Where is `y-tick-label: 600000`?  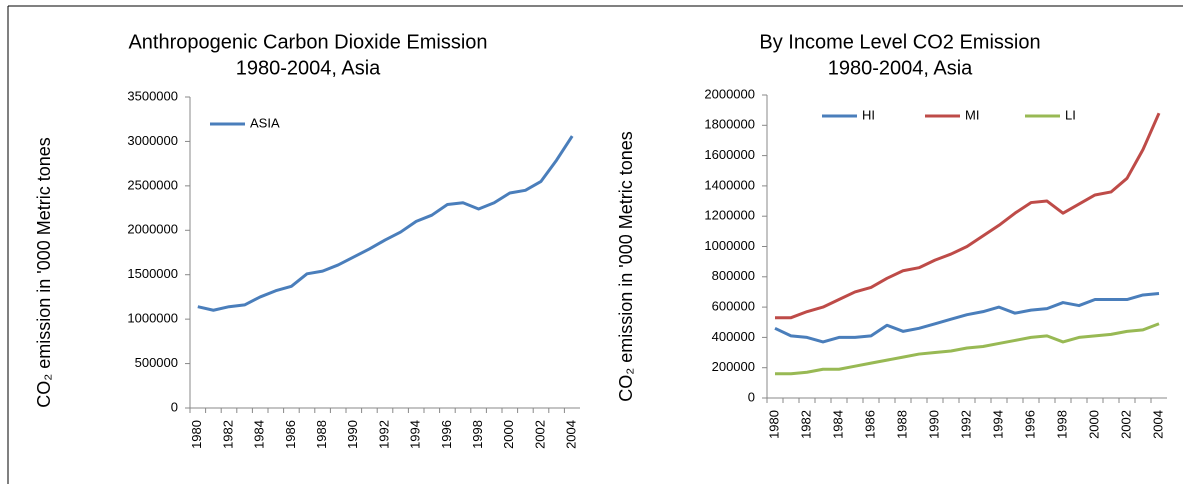 y-tick-label: 600000 is located at coordinates (733, 306).